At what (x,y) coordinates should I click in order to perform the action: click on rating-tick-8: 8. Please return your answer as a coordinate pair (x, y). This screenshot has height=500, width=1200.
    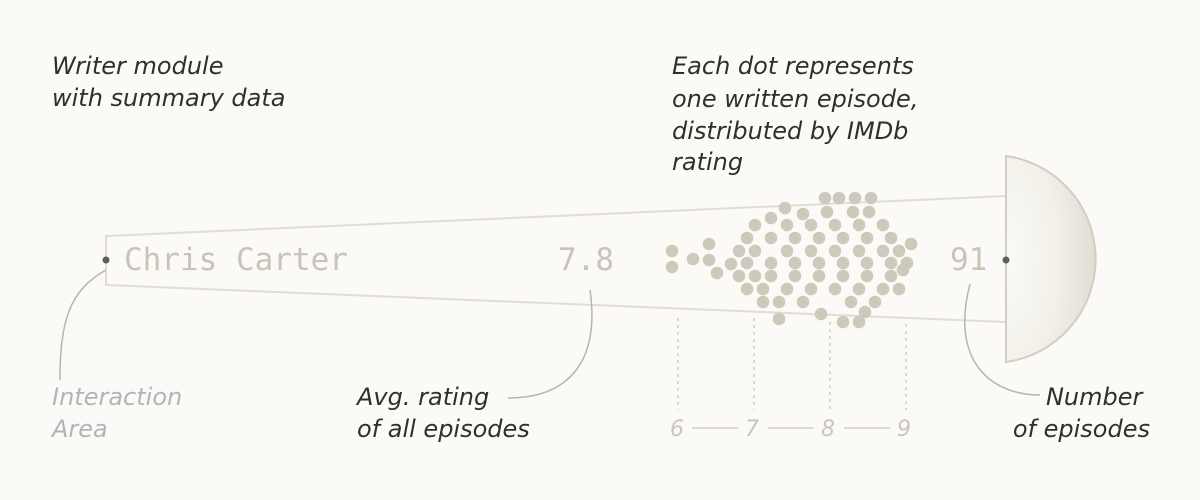
    Looking at the image, I should click on (828, 429).